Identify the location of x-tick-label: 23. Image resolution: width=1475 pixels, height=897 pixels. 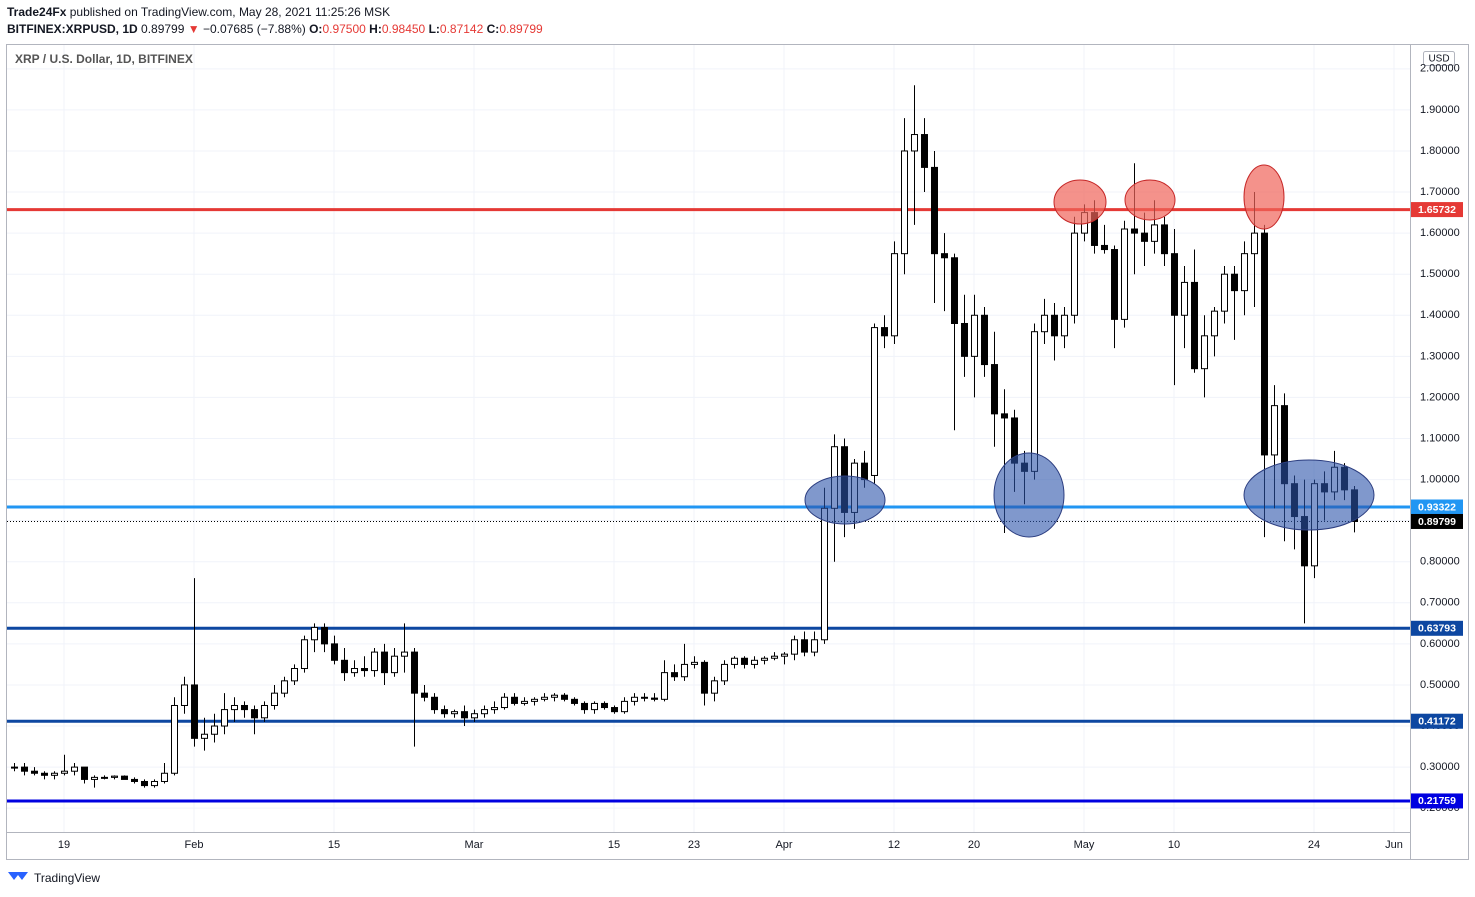
(694, 845).